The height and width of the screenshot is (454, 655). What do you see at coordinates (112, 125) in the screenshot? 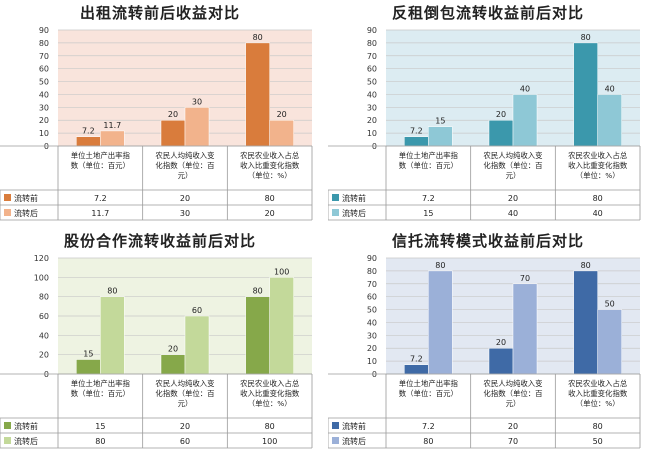
I see `data-label: 11.7` at bounding box center [112, 125].